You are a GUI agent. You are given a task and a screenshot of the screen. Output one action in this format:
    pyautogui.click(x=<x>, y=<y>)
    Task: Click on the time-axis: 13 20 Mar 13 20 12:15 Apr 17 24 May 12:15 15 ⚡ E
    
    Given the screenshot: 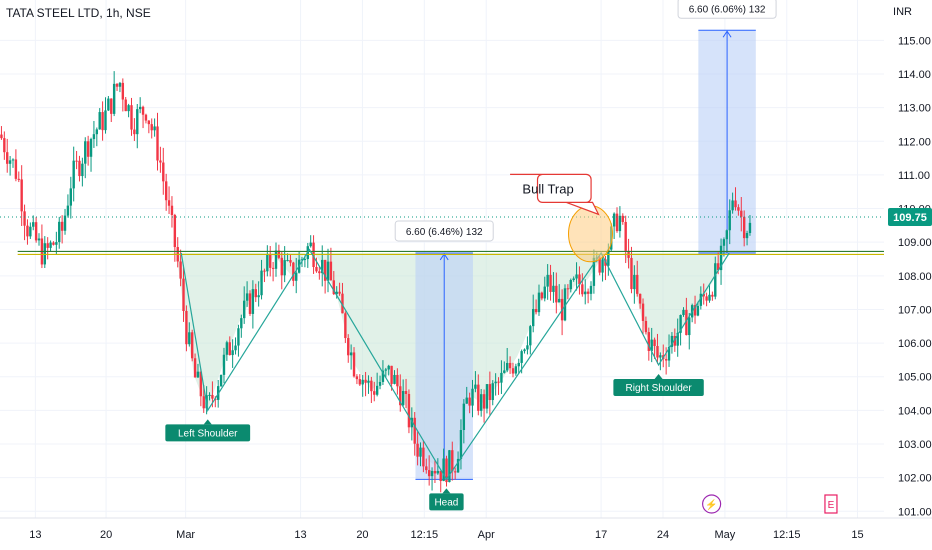 What is the action you would take?
    pyautogui.click(x=466, y=517)
    